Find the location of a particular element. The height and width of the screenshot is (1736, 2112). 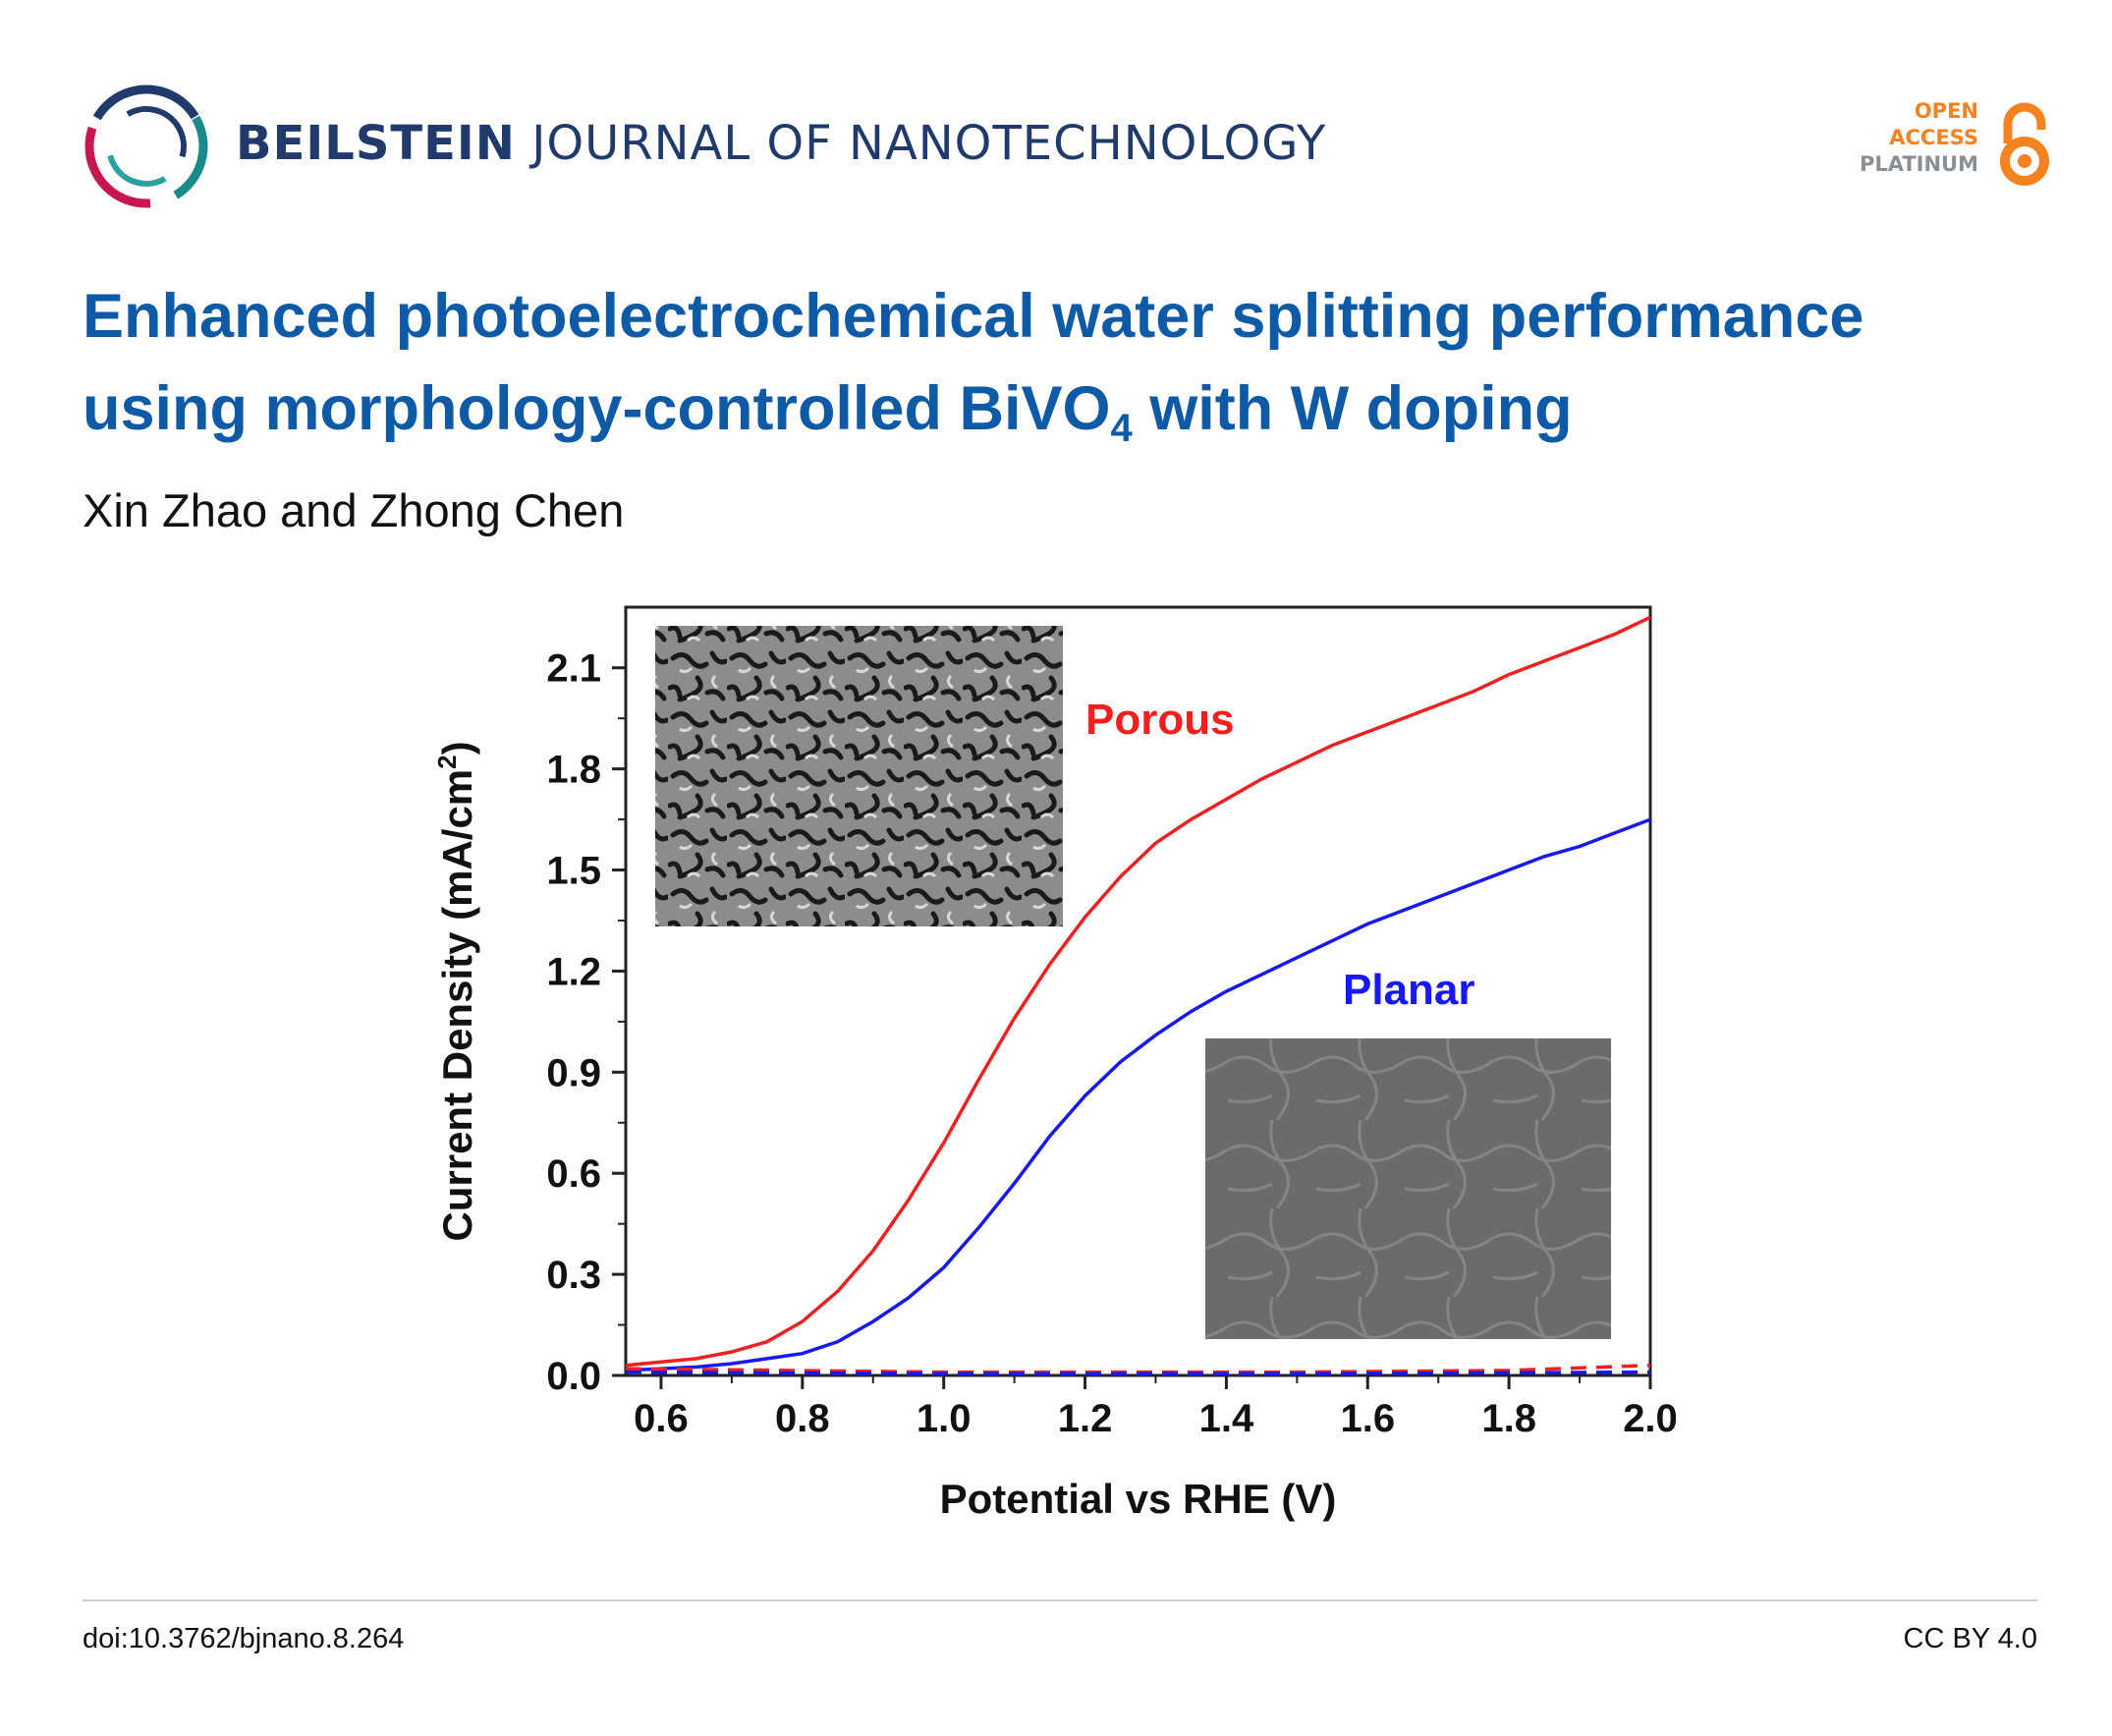

series-line-porous-dark is located at coordinates (1138, 1368).